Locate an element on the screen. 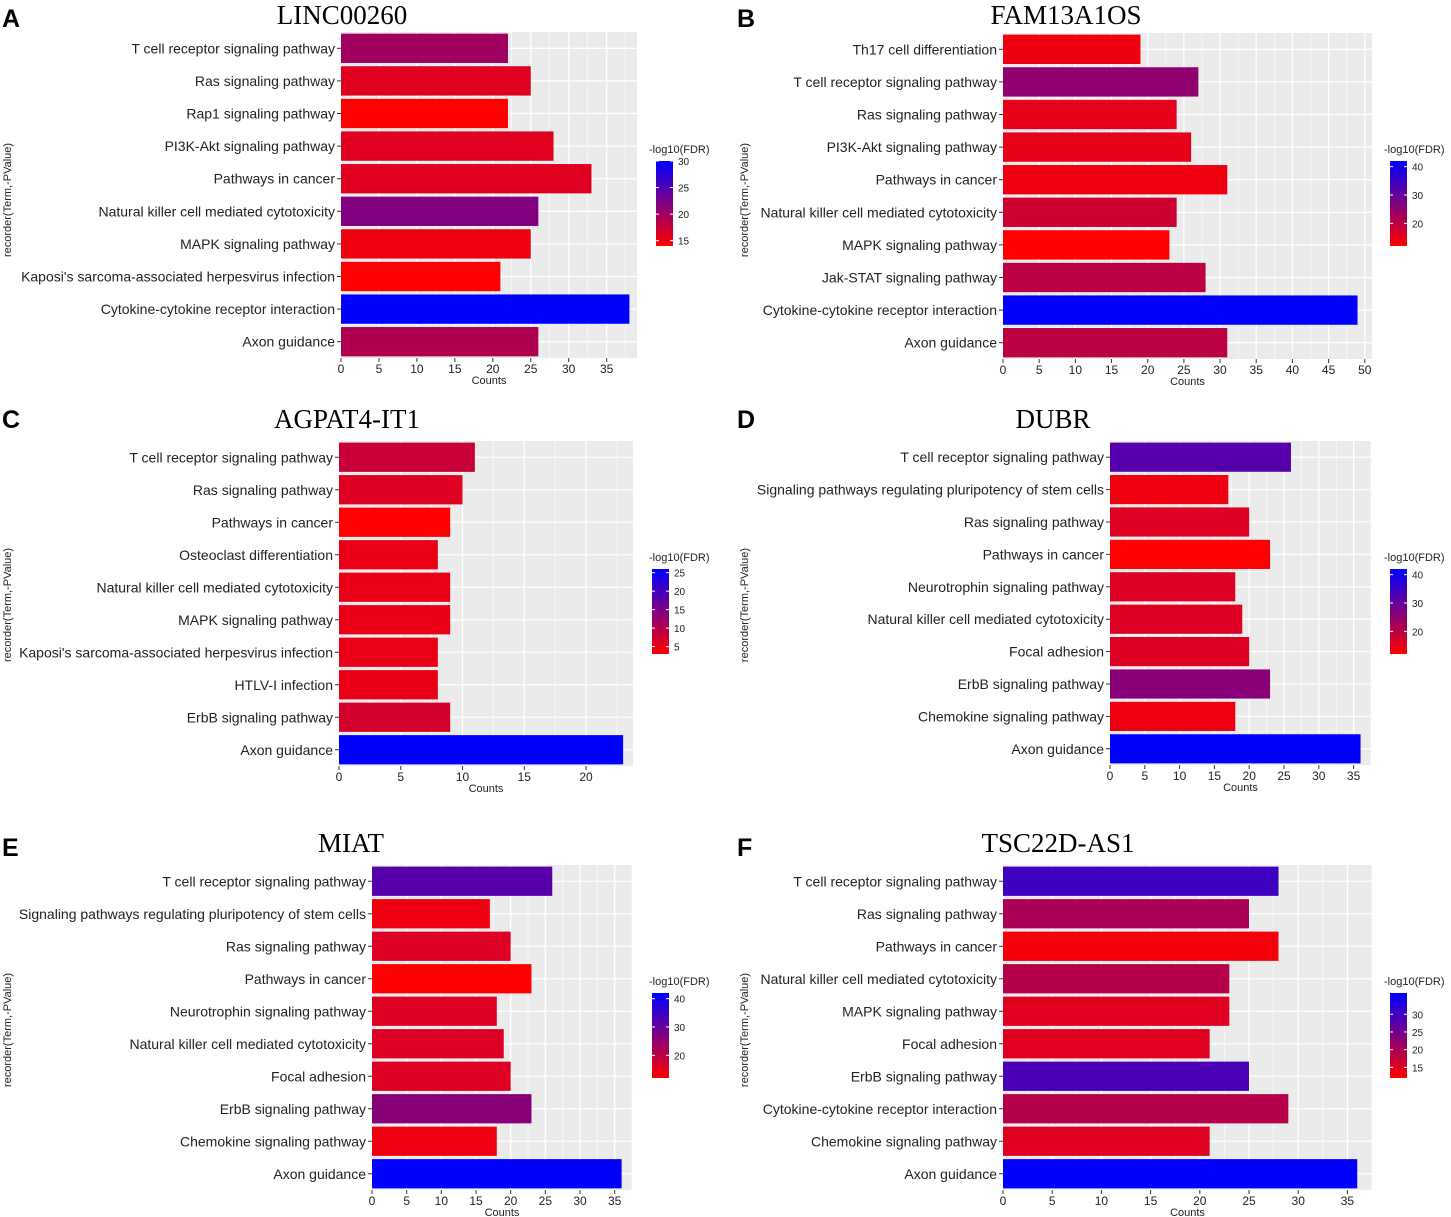  category-label: MAPK signaling pathway is located at coordinates (255, 620).